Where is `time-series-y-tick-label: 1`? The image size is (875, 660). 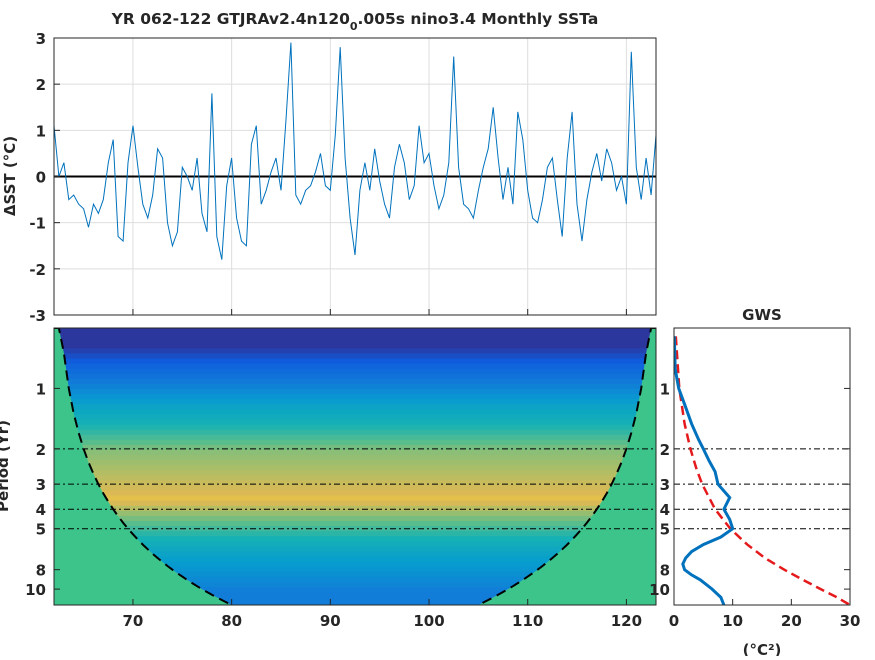
time-series-y-tick-label: 1 is located at coordinates (41, 131).